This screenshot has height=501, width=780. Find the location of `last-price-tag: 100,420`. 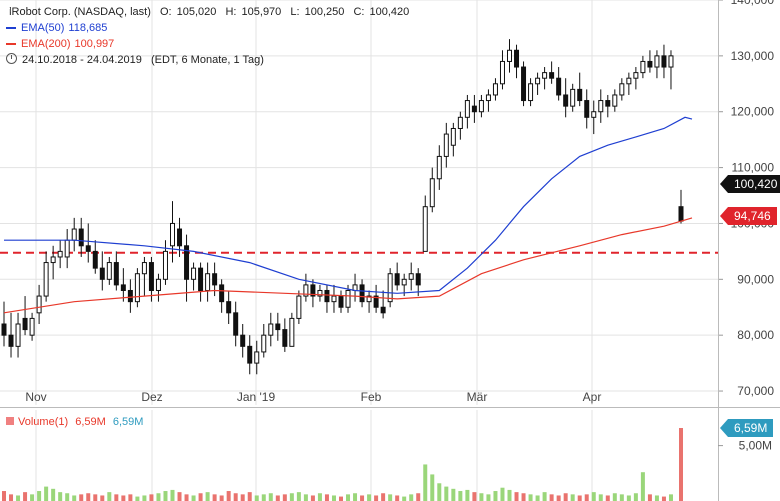

last-price-tag: 100,420 is located at coordinates (749, 184).